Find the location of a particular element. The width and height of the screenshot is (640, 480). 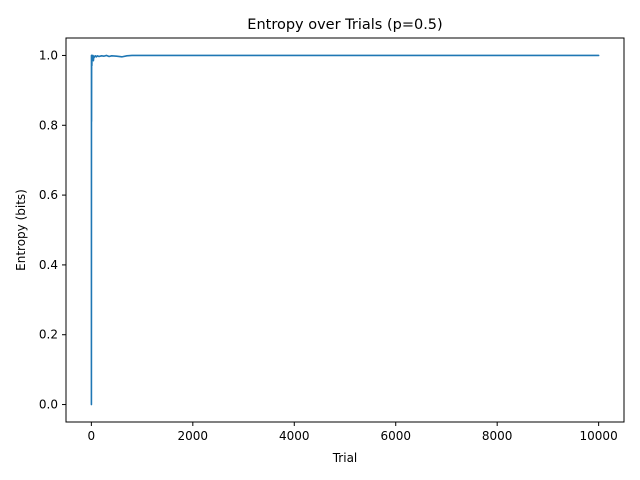

x-tick-label: 6000 is located at coordinates (395, 436).